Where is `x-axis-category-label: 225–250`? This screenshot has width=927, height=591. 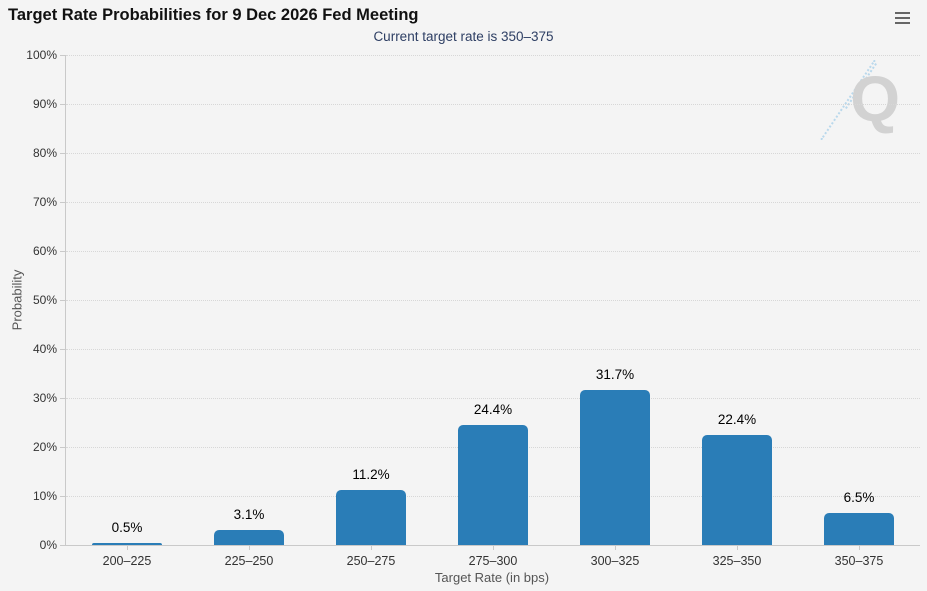
x-axis-category-label: 225–250 is located at coordinates (249, 561).